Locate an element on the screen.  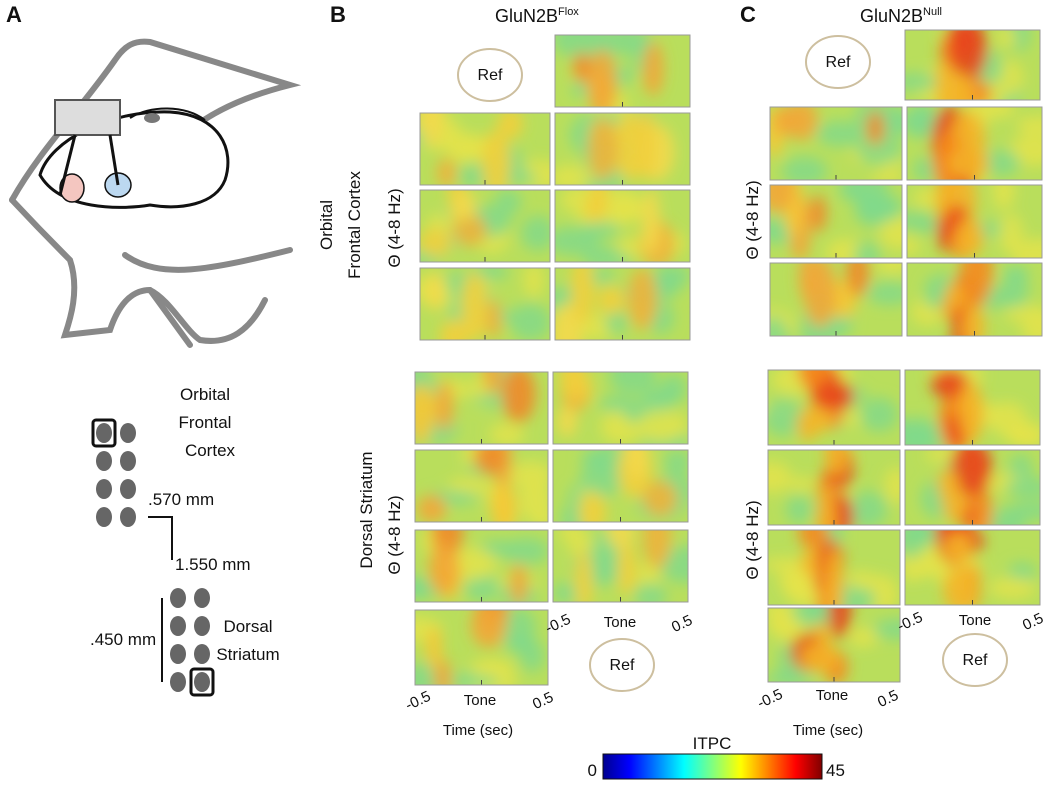
spacing-label: .570 mm is located at coordinates (181, 499).